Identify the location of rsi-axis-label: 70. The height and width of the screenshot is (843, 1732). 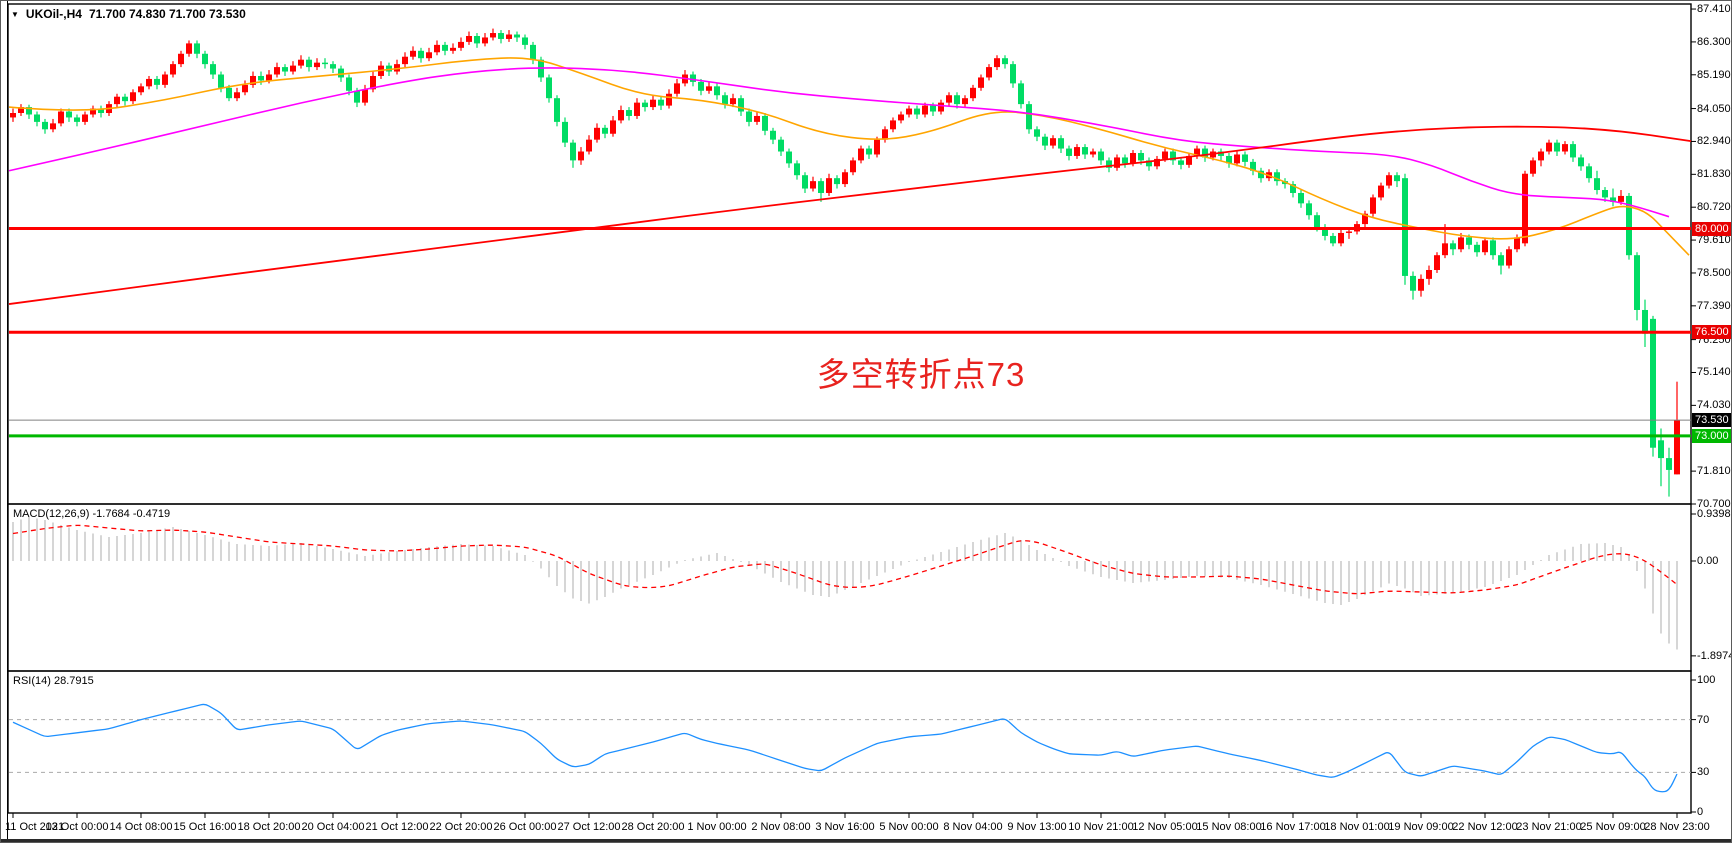
(1703, 719).